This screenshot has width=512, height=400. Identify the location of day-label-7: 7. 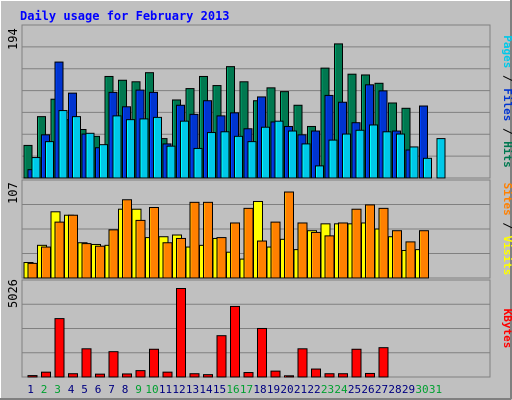
(111, 389).